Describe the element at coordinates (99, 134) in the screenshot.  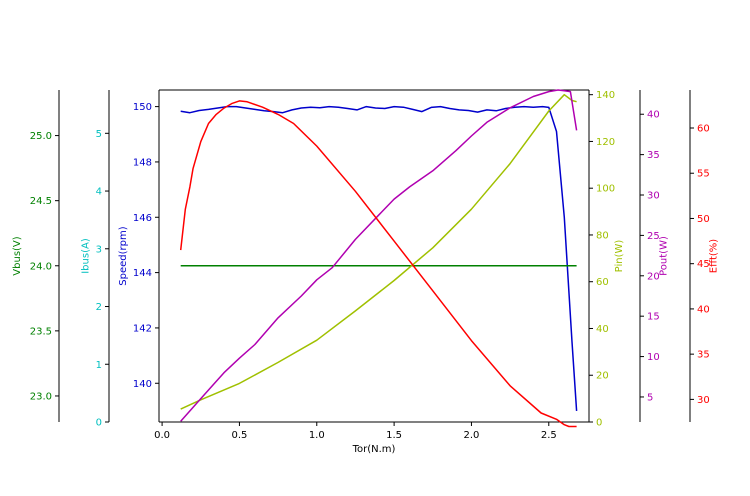
I see `ibus-tick-label: 5` at that location.